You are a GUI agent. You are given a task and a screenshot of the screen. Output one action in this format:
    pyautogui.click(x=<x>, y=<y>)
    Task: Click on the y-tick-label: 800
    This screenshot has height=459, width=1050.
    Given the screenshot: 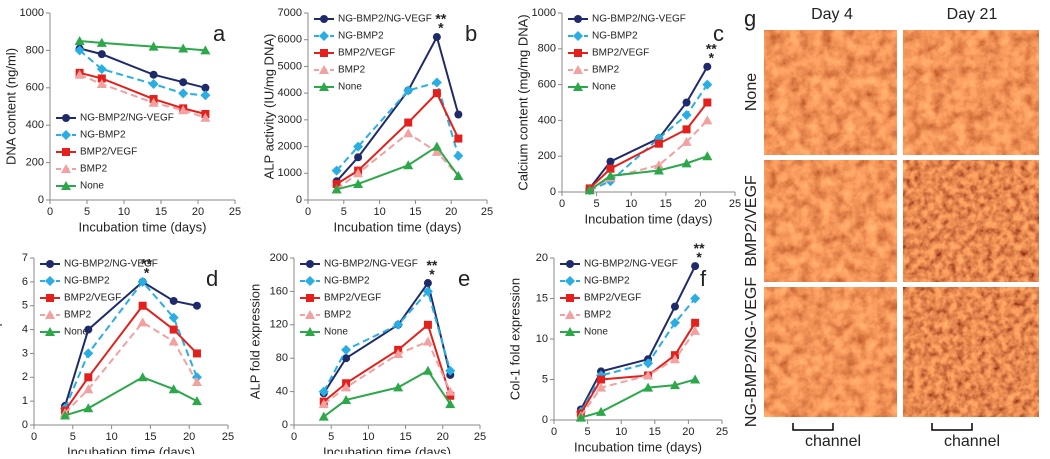 What is the action you would take?
    pyautogui.click(x=35, y=50)
    